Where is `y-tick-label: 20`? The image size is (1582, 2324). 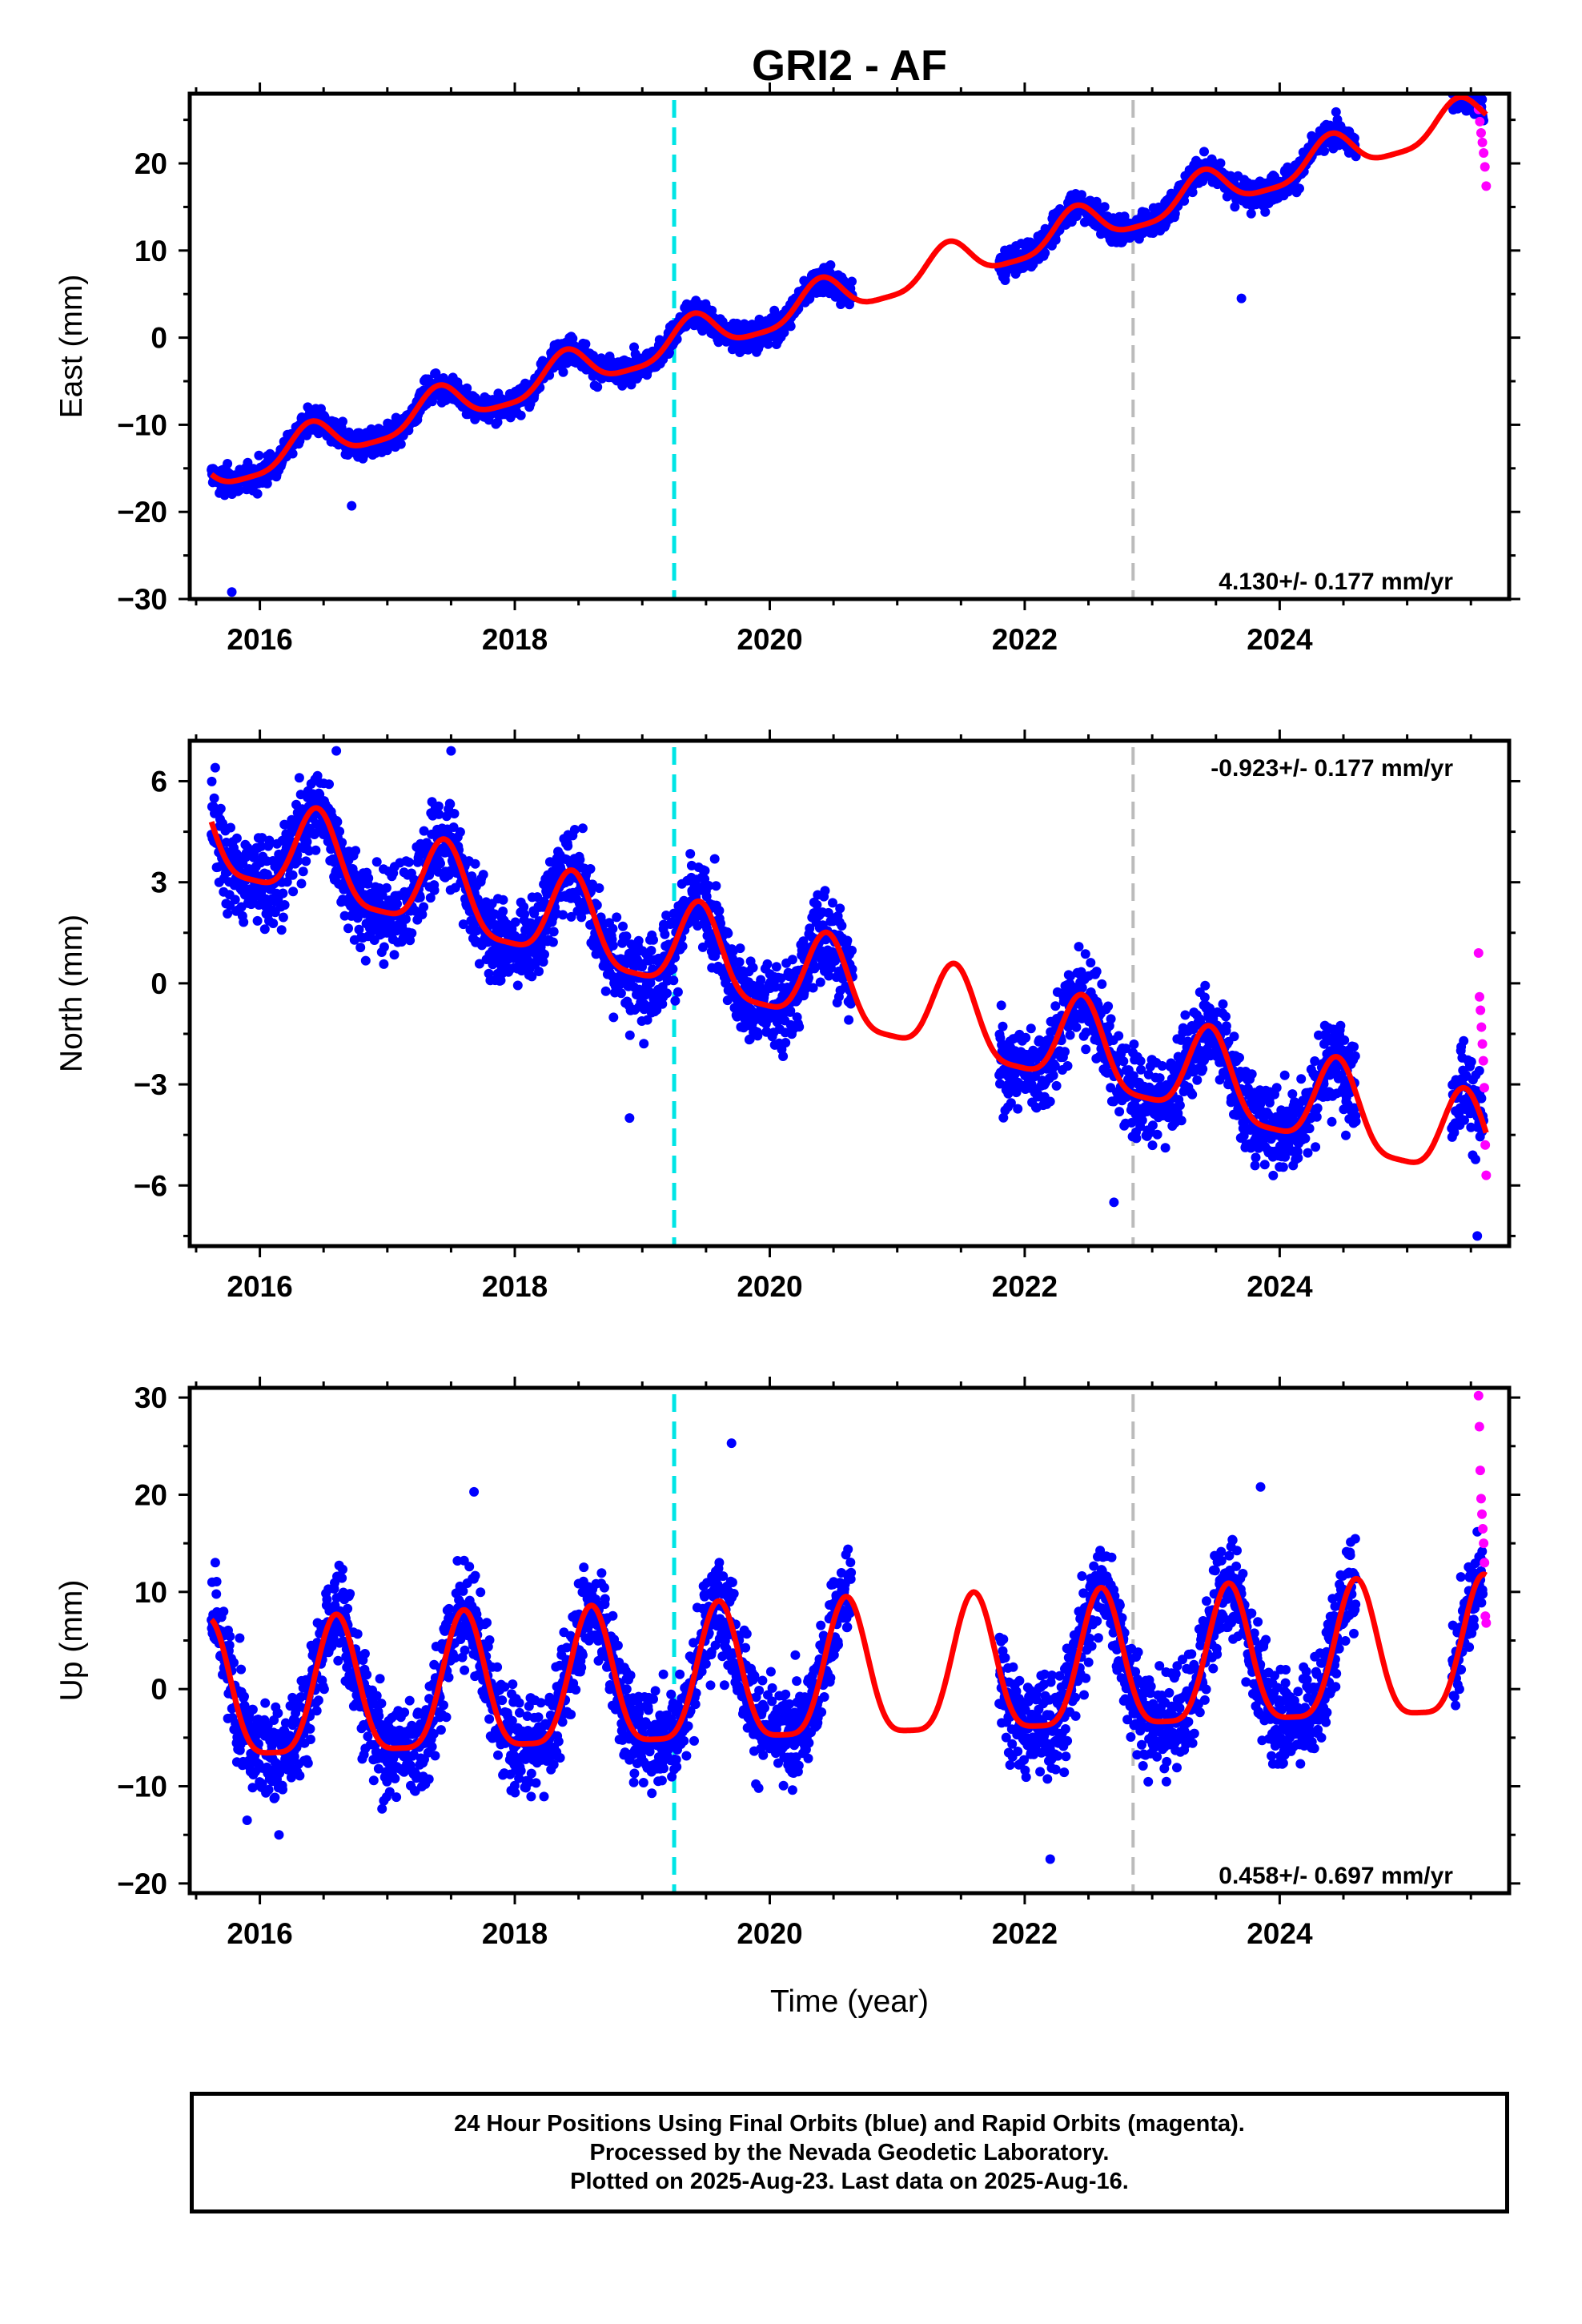
y-tick-label: 20 is located at coordinates (151, 163).